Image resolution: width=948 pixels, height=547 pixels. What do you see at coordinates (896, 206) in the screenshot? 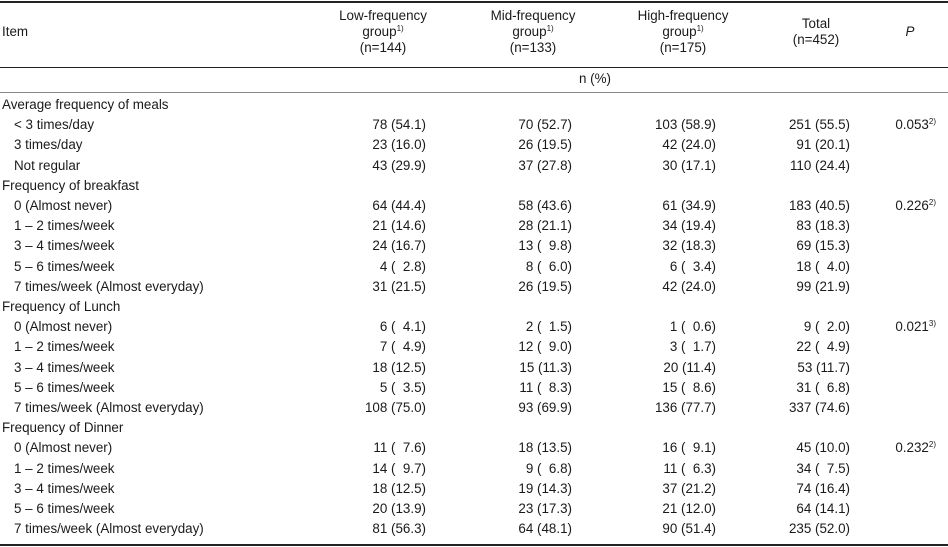
I see `p-value: 0.2262)` at bounding box center [896, 206].